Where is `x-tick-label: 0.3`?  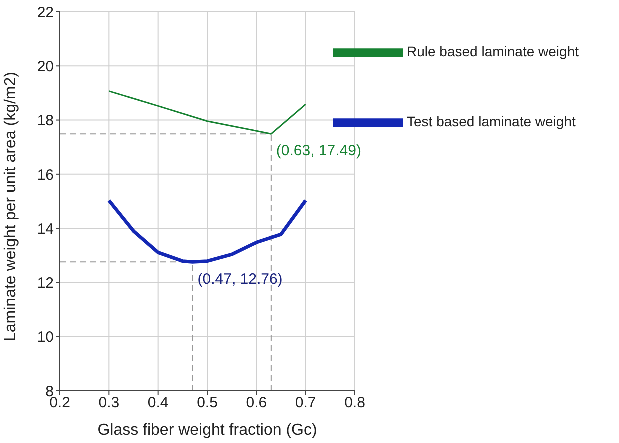
x-tick-label: 0.3 is located at coordinates (109, 403).